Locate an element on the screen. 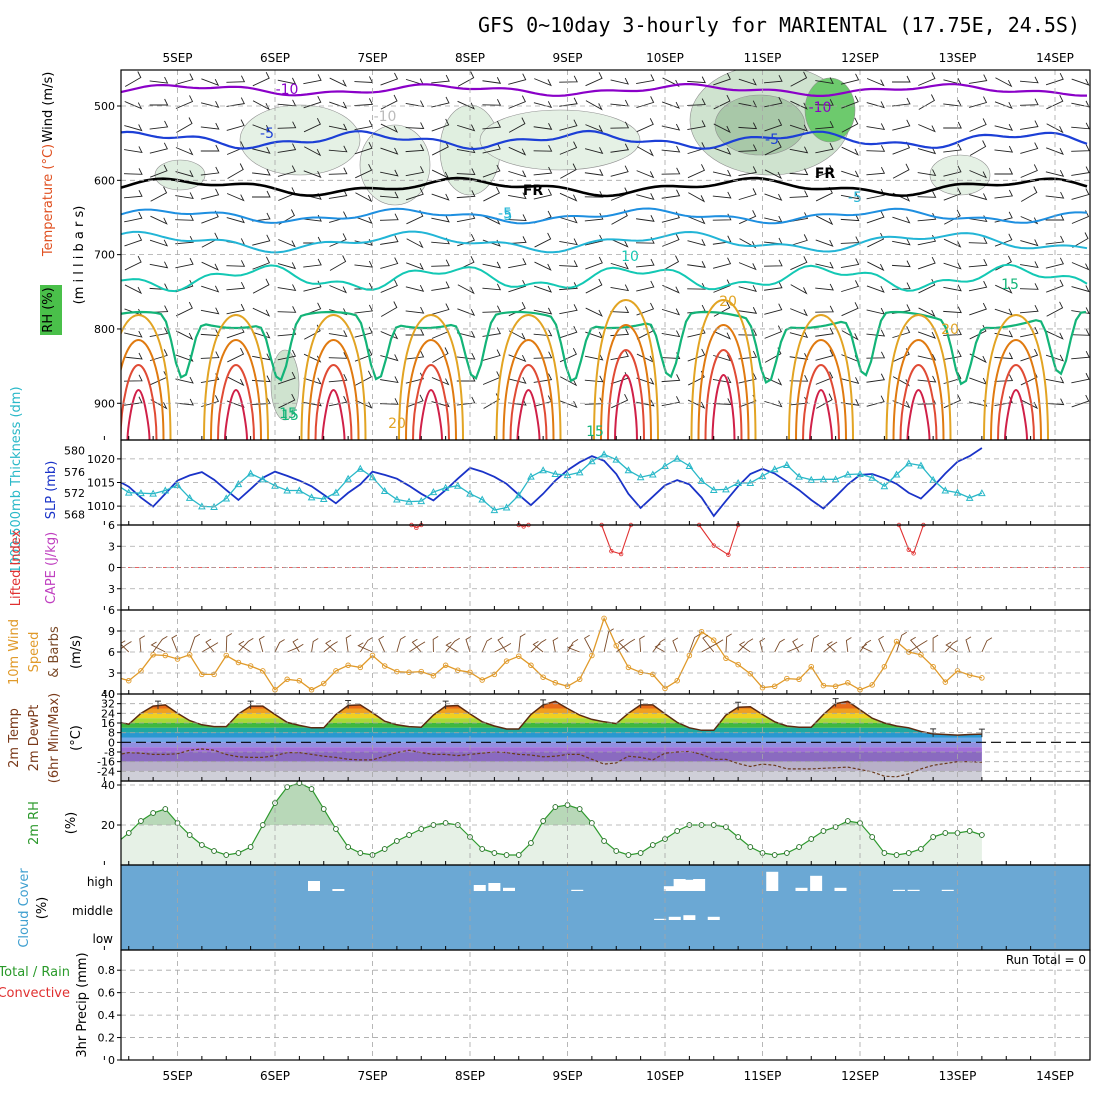 The height and width of the screenshot is (1100, 1100). wind-tick-label: 3 is located at coordinates (111, 673).